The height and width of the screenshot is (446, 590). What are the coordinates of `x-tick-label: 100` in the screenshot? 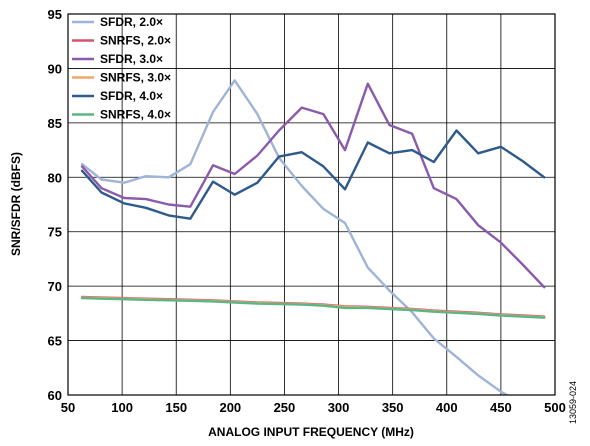 It's located at (122, 407).